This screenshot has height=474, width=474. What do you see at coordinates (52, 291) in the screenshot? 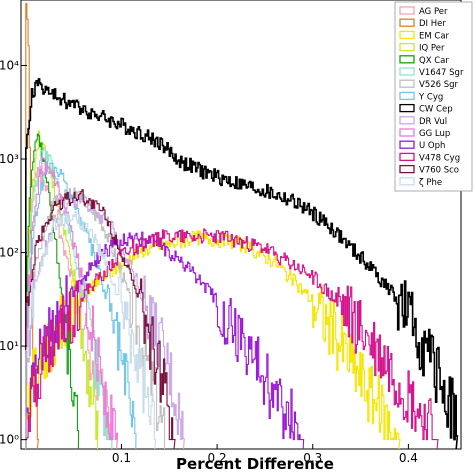
I see `series-line-qx-car` at bounding box center [52, 291].